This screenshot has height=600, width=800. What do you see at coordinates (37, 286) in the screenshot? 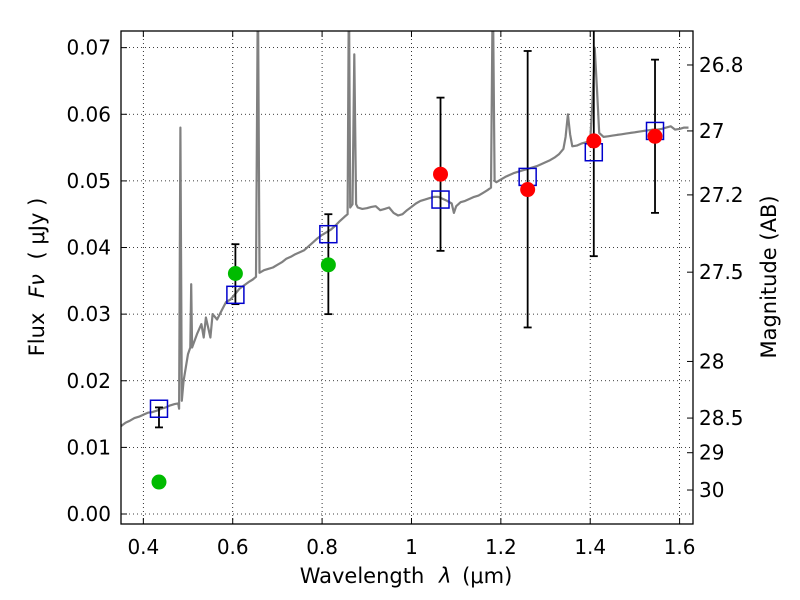
I see `y-axis-label-symbol: Fν` at bounding box center [37, 286].